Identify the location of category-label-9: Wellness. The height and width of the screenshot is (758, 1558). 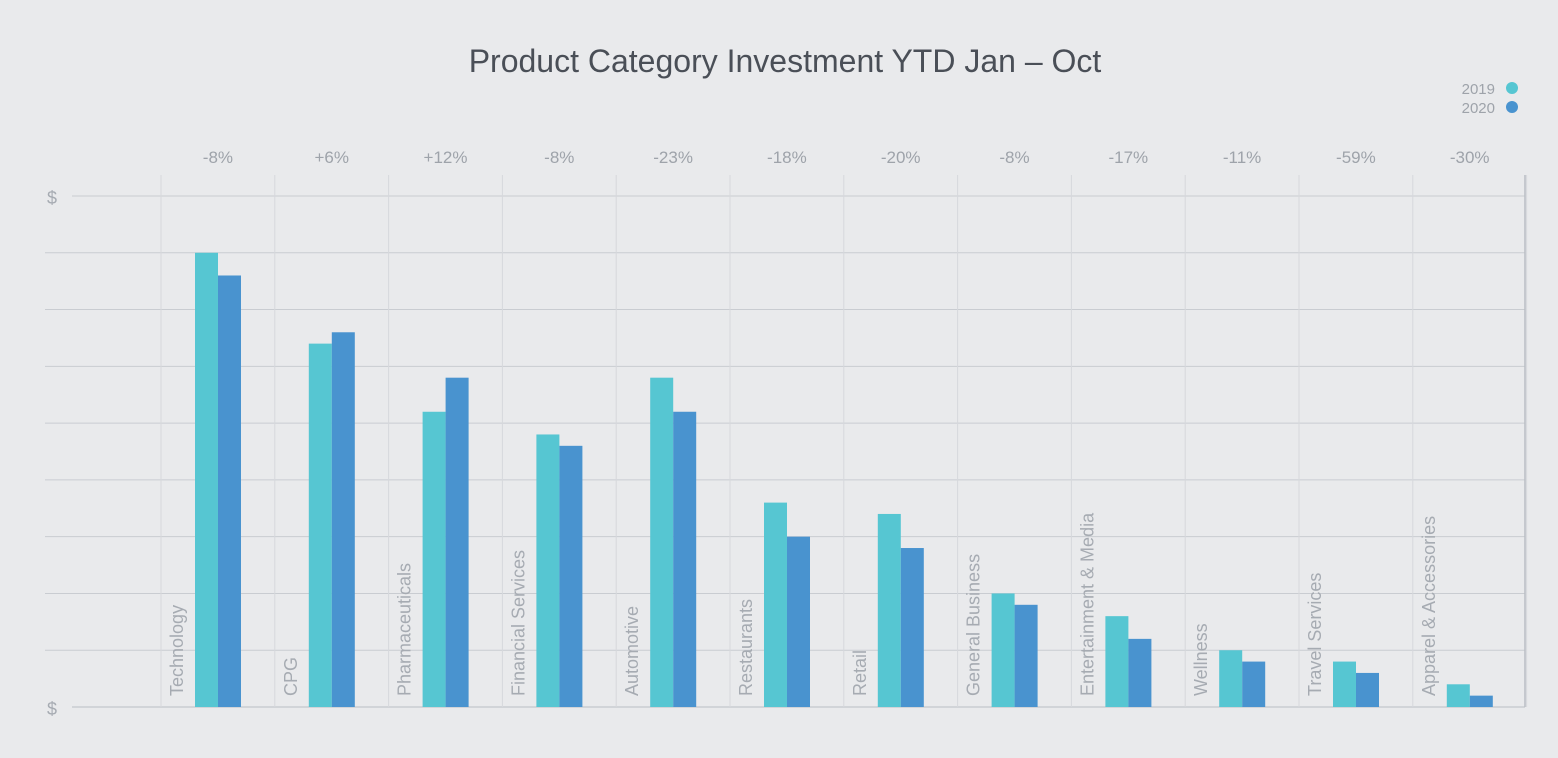
(1201, 659).